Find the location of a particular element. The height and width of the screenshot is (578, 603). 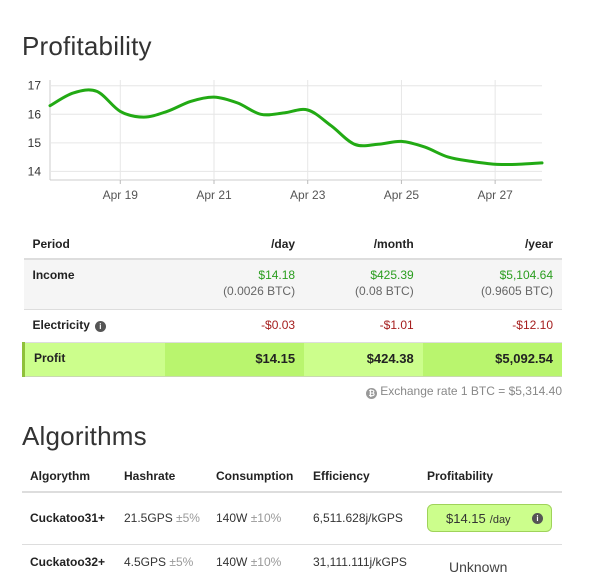

profit-day: $14.15 is located at coordinates (234, 359).